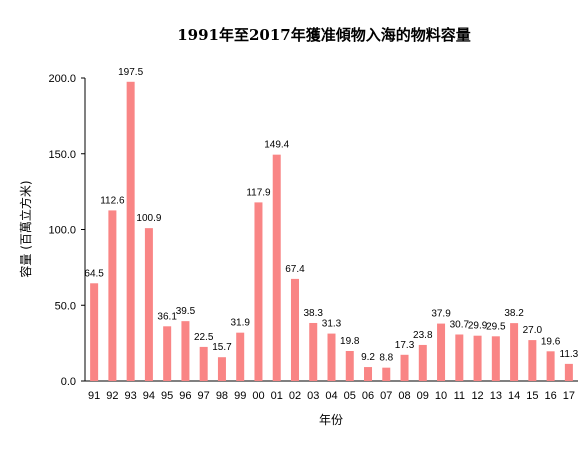 This screenshot has height=450, width=584. What do you see at coordinates (62, 79) in the screenshot?
I see `y-tick-label: 200.0` at bounding box center [62, 79].